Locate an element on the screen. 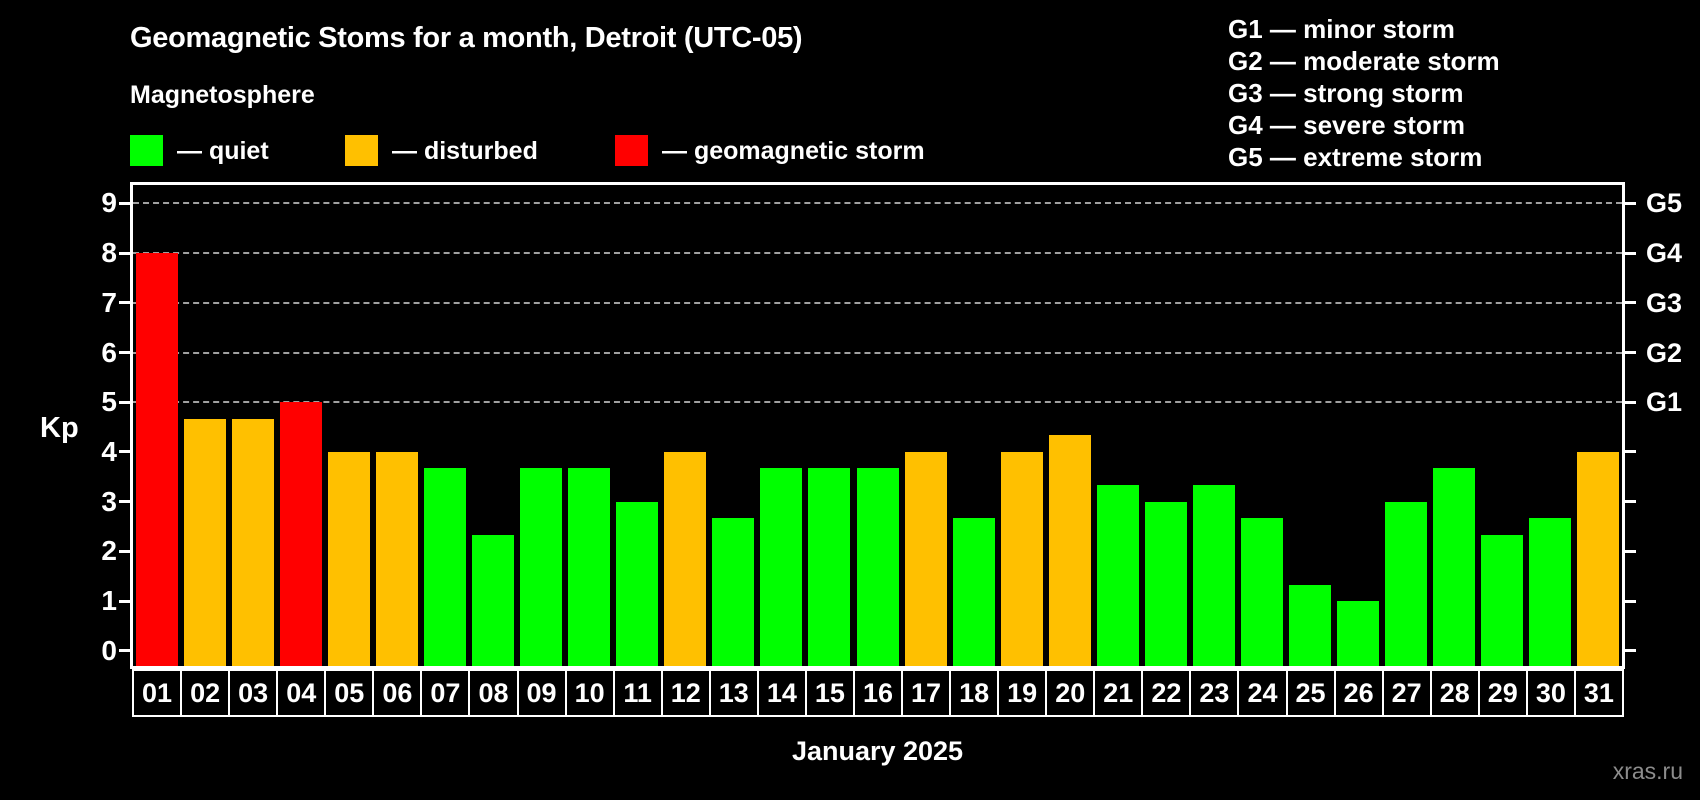 The width and height of the screenshot is (1700, 800). day-label-01: 01 is located at coordinates (157, 693).